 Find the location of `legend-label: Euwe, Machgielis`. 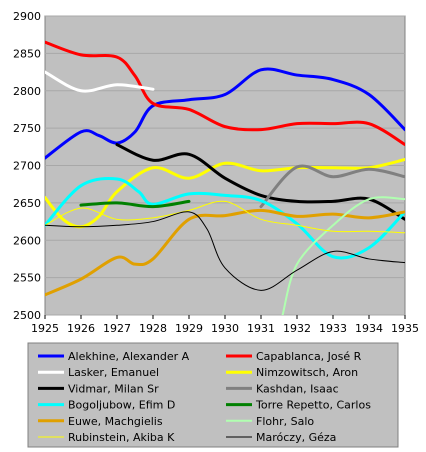

legend-label: Euwe, Machgielis is located at coordinates (115, 421).